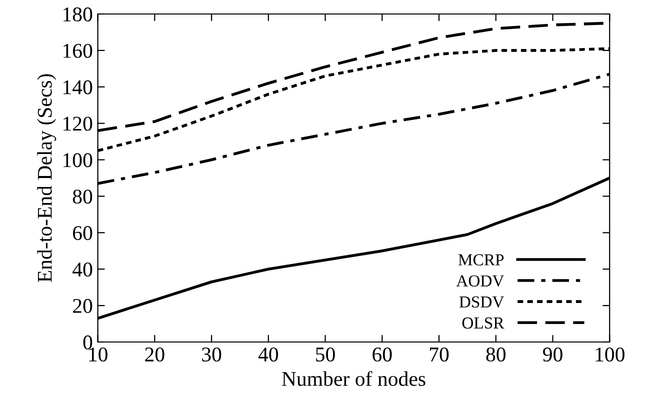  I want to click on y-tick-label: 20, so click(82, 305).